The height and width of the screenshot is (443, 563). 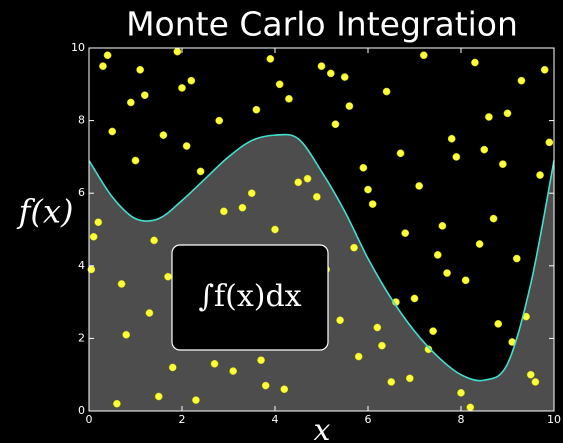 What do you see at coordinates (322, 428) in the screenshot?
I see `x-axis-label: x` at bounding box center [322, 428].